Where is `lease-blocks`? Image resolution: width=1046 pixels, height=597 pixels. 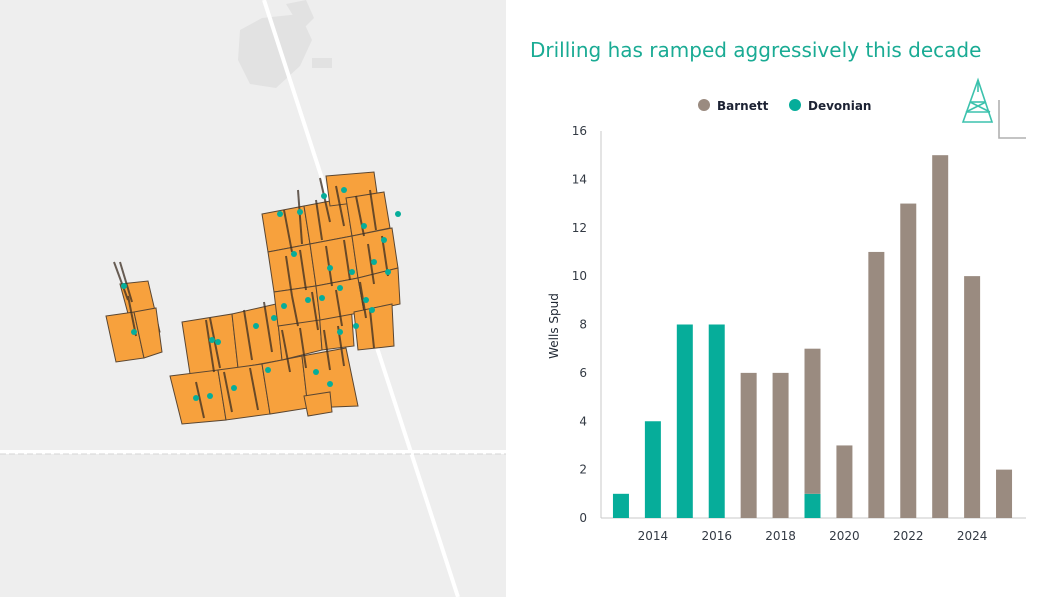 lease-blocks is located at coordinates (253, 298).